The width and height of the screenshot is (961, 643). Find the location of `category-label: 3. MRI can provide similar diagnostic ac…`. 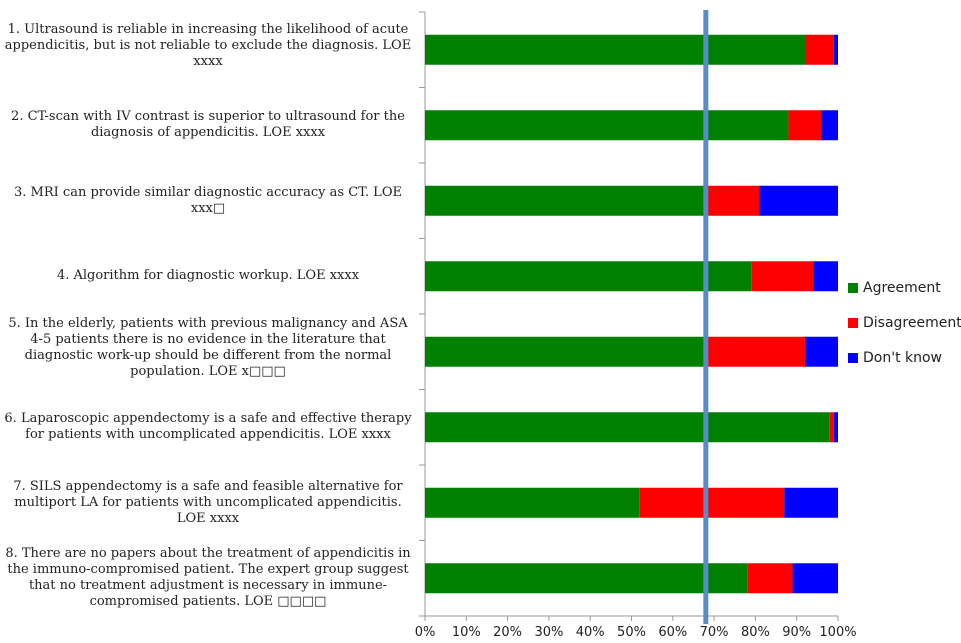

category-label: 3. MRI can provide similar diagnostic ac… is located at coordinates (208, 200).